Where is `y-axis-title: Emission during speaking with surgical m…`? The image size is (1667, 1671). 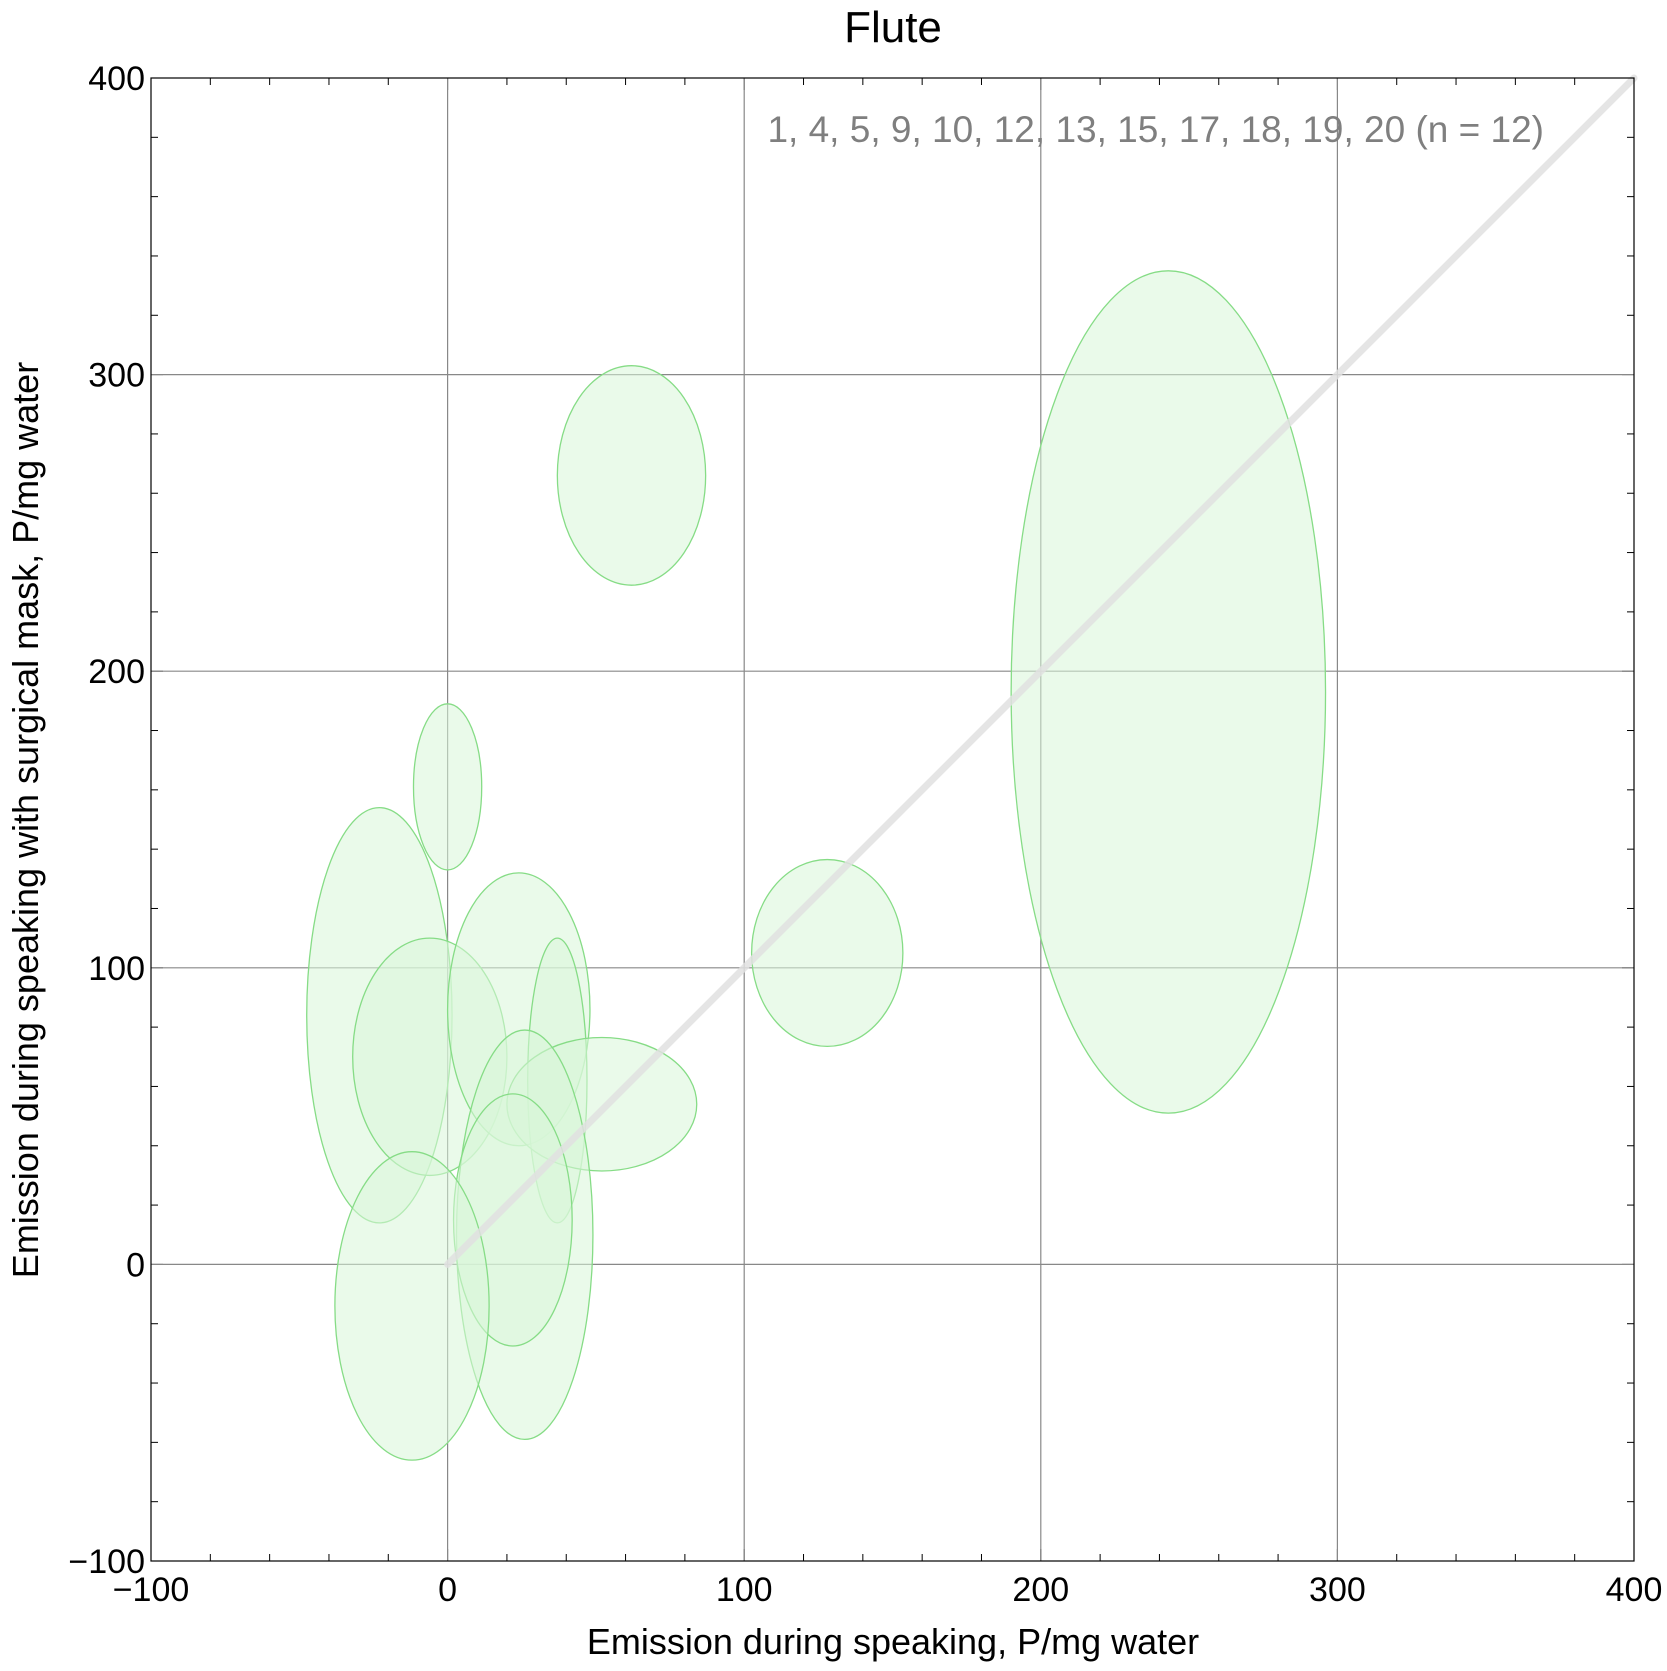
y-axis-title: Emission during speaking with surgical m… is located at coordinates (25, 820).